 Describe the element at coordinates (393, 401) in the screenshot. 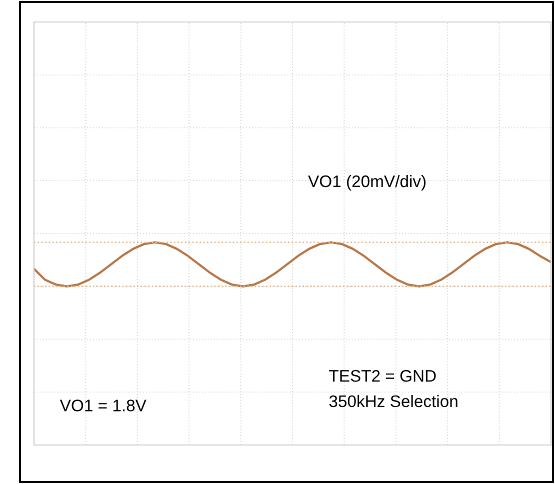

I see `text: 350kHz Selection` at that location.